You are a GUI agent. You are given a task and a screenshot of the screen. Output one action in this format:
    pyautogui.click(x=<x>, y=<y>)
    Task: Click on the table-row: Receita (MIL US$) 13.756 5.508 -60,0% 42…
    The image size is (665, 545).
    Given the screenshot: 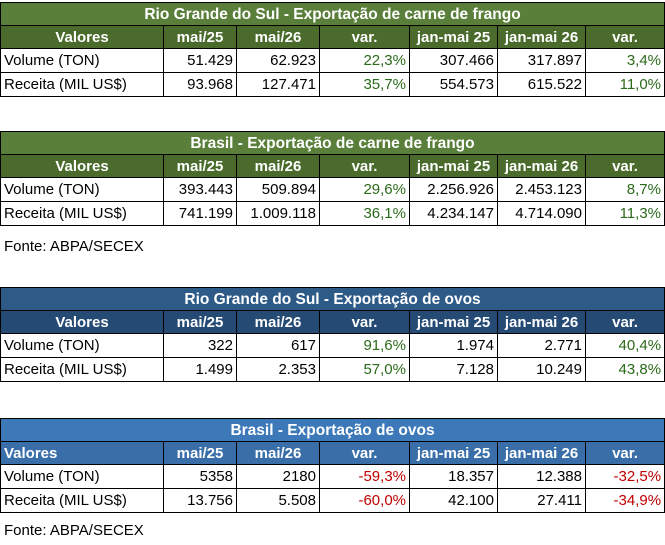 What is the action you would take?
    pyautogui.click(x=332, y=500)
    